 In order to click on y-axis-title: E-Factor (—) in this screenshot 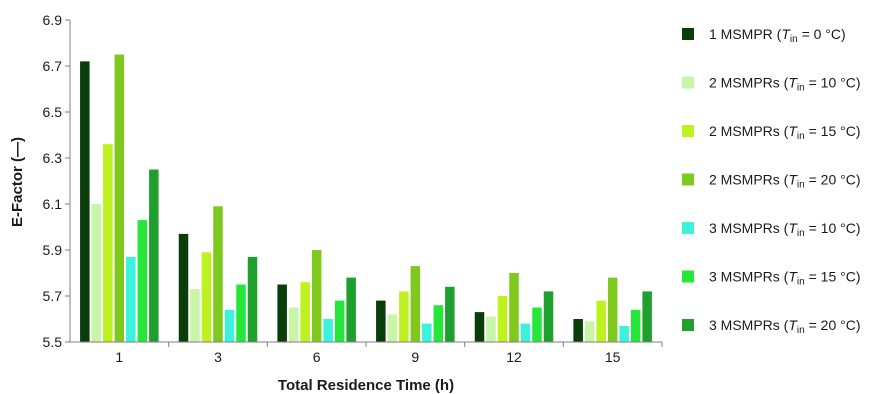, I will do `click(17, 182)`.